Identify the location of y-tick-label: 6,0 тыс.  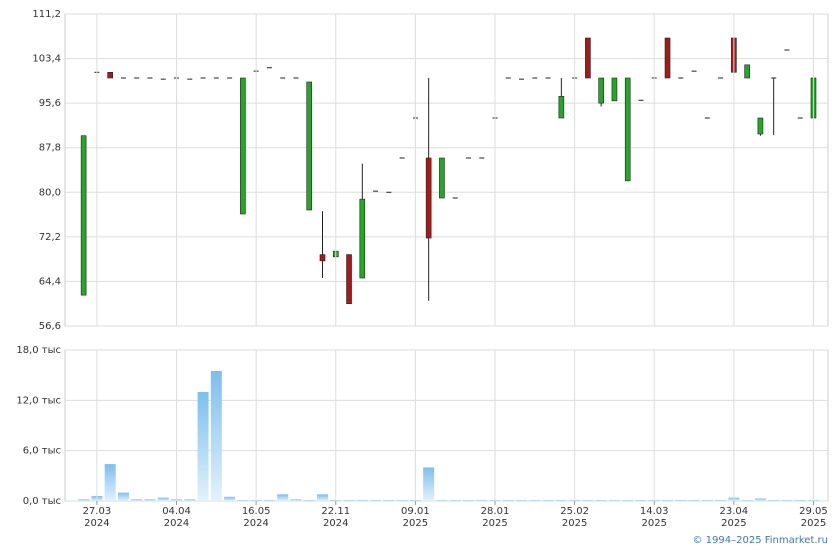
(42, 451).